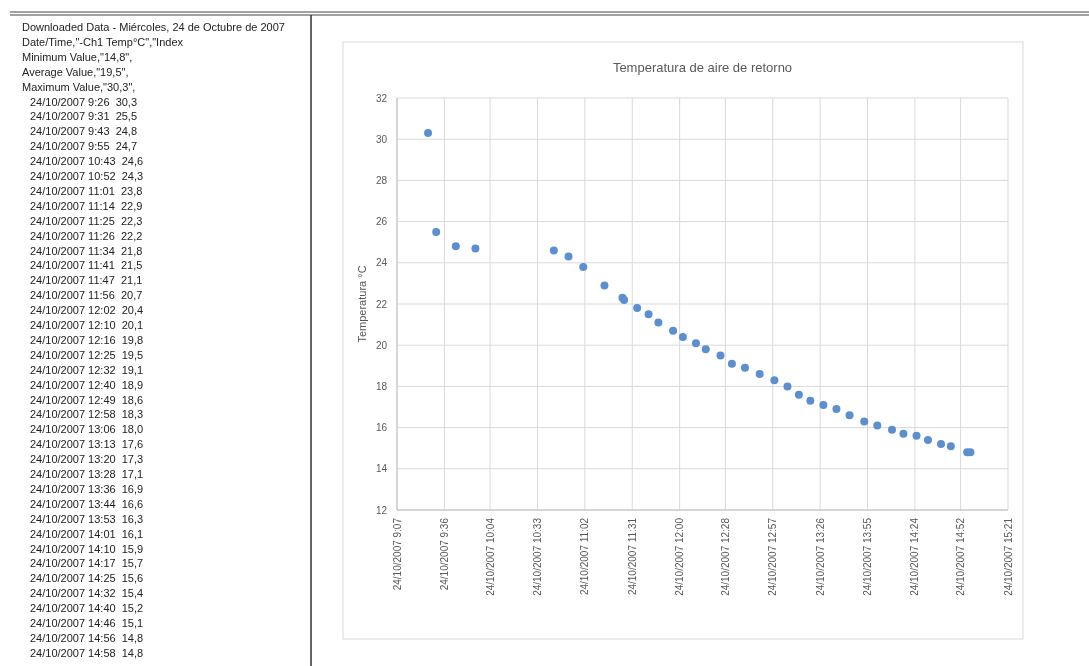 The height and width of the screenshot is (666, 1089). Describe the element at coordinates (87, 503) in the screenshot. I see `text: 24/10/2007 13:44 16,6` at that location.